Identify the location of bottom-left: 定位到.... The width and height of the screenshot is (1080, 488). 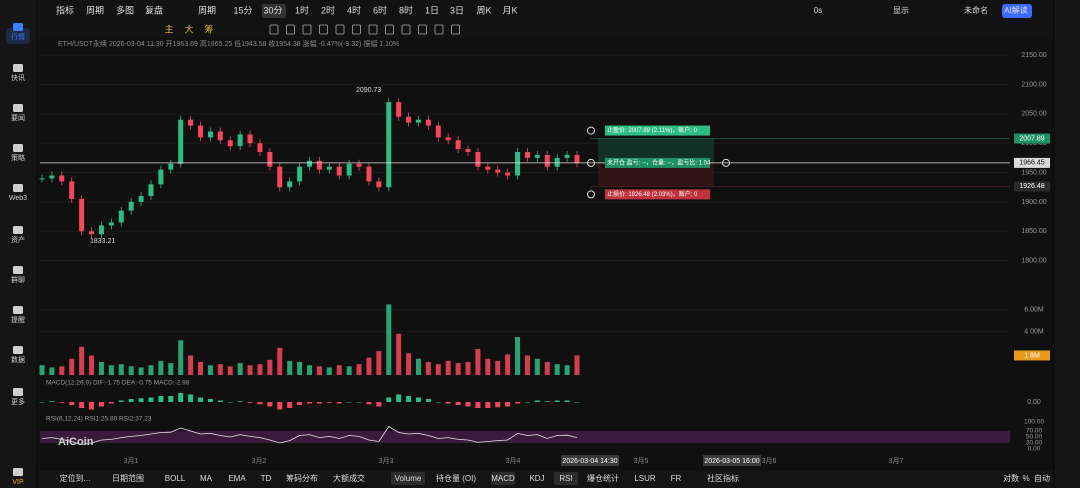
(75, 478).